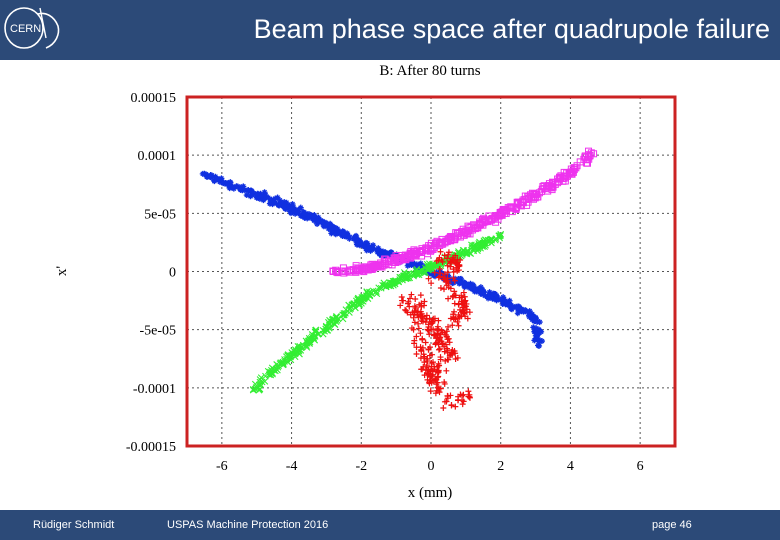 The width and height of the screenshot is (780, 540). What do you see at coordinates (377, 312) in the screenshot?
I see `series-green` at bounding box center [377, 312].